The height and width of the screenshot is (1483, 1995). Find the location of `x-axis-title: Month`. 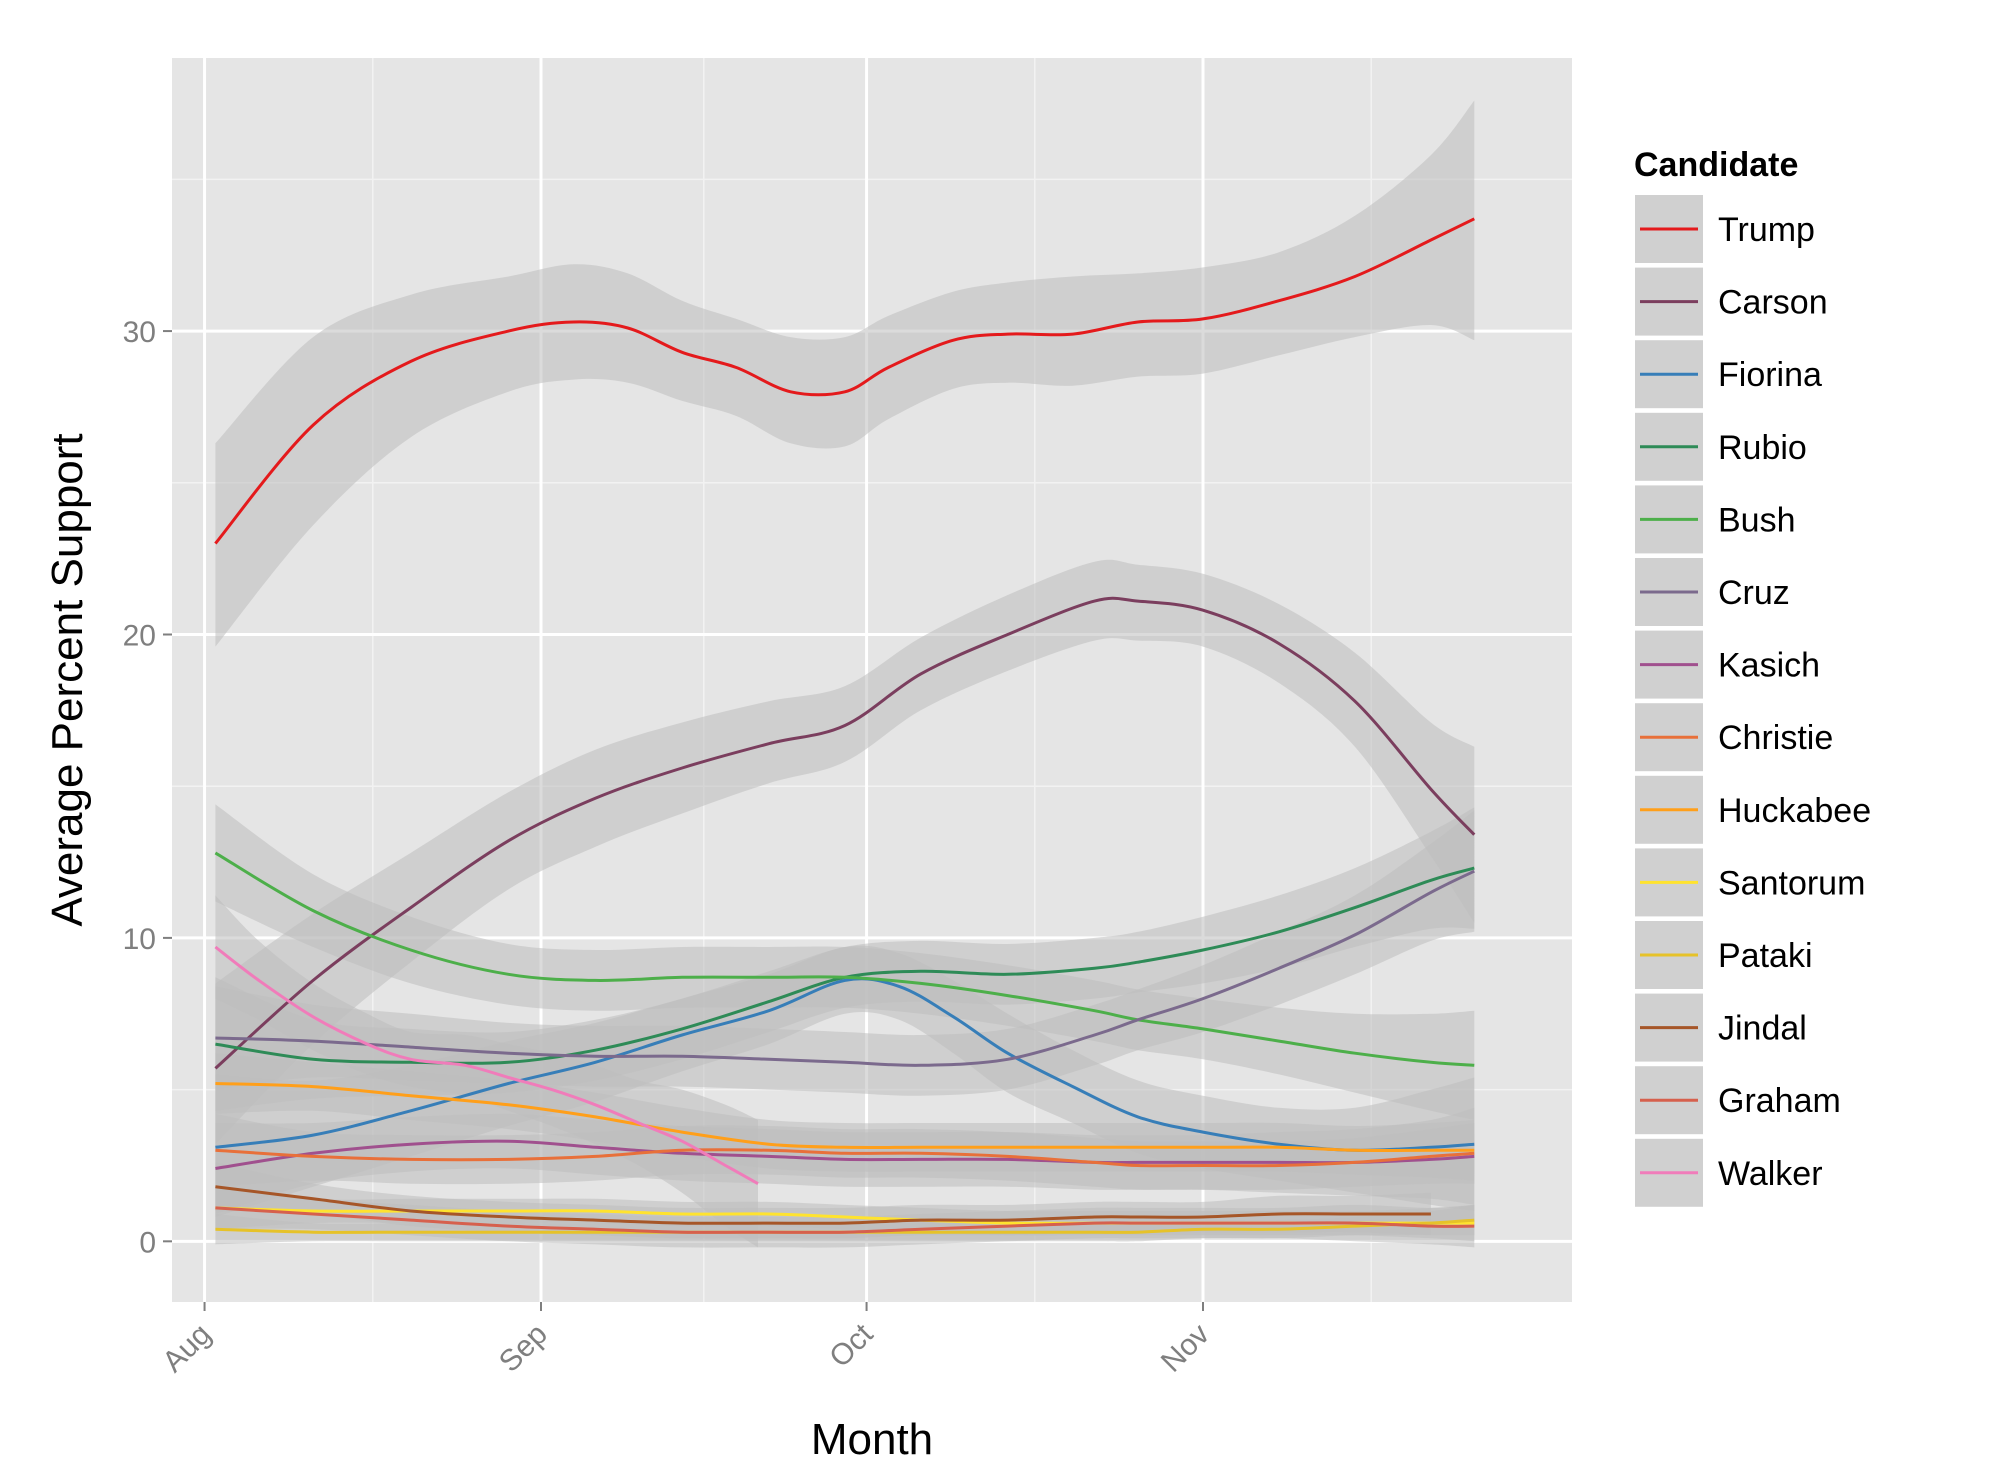

x-axis-title: Month is located at coordinates (872, 1439).